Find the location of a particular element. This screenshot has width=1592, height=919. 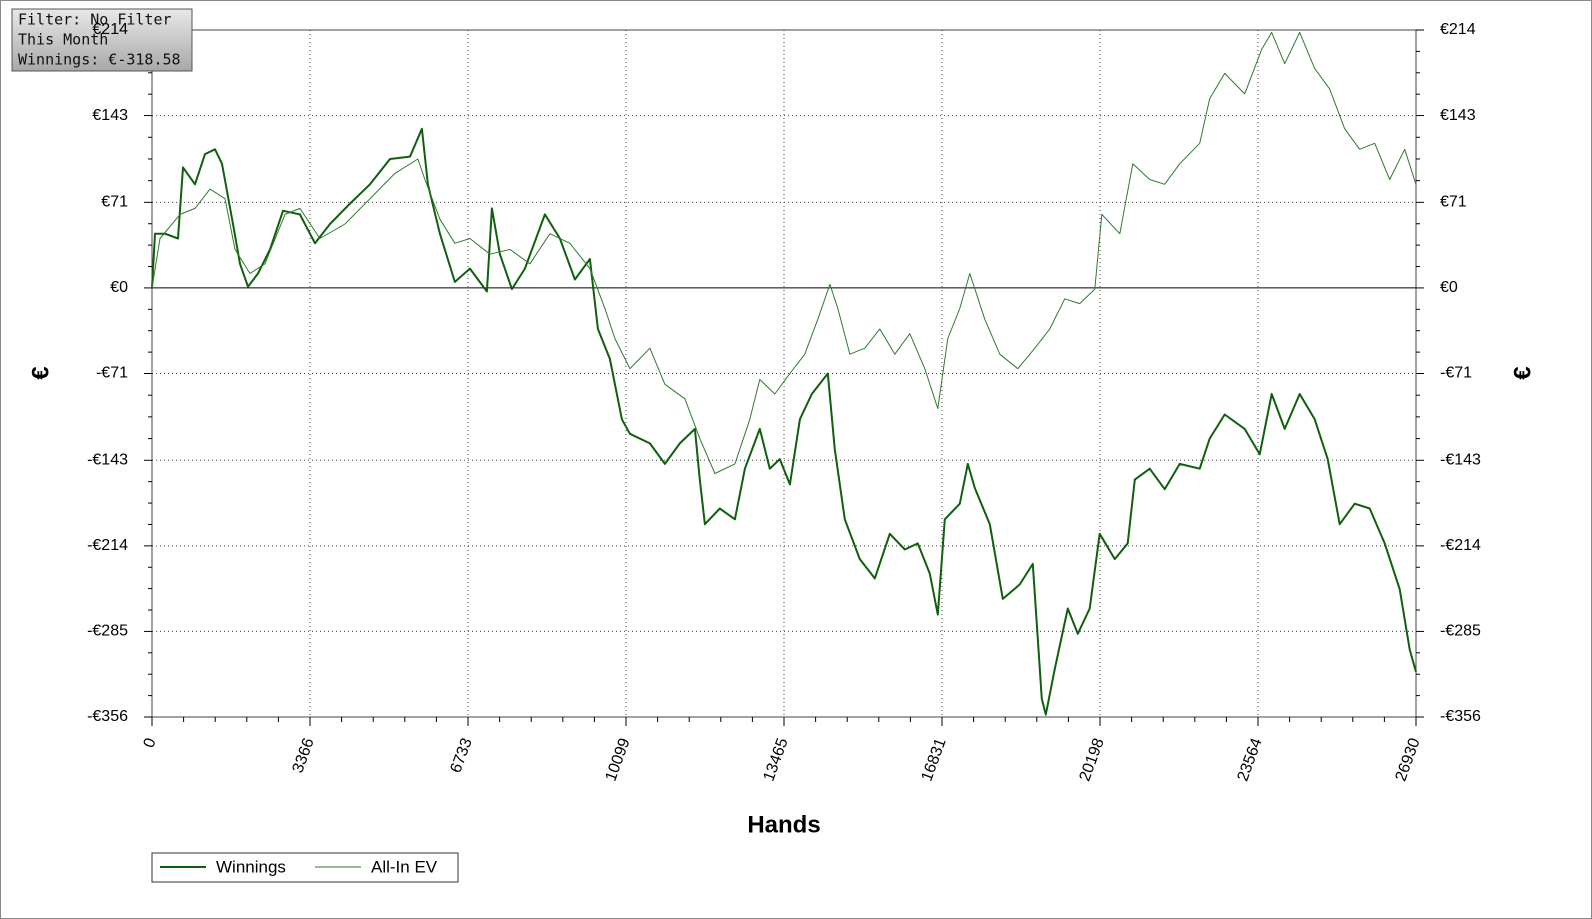

y-tick-label: -€143 is located at coordinates (107, 459).